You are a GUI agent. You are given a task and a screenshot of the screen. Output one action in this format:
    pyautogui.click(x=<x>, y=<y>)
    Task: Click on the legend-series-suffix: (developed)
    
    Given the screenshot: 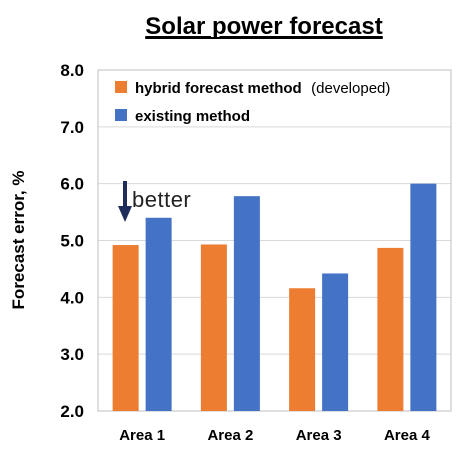 What is the action you would take?
    pyautogui.click(x=350, y=88)
    